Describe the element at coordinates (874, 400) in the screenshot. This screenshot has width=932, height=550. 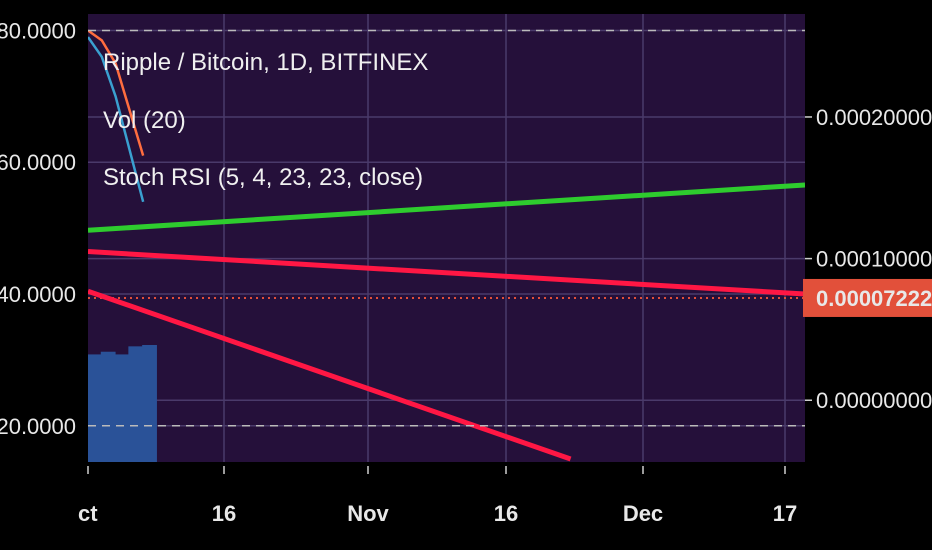
I see `right-tick-label: 0.000000000` at that location.